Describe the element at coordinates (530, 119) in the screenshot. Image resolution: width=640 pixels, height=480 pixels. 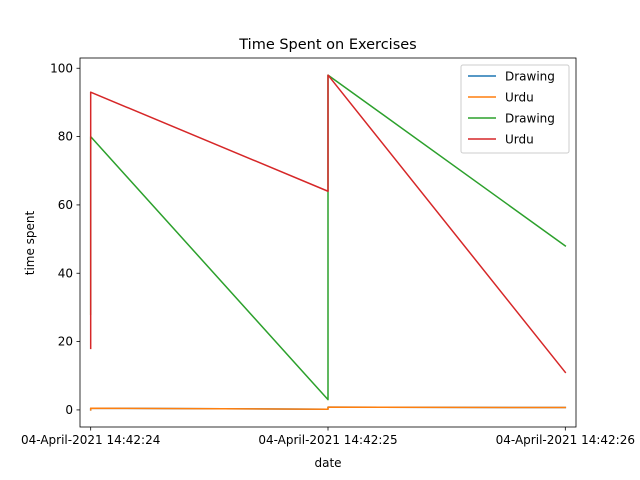
I see `legend-label-2: Drawing` at that location.